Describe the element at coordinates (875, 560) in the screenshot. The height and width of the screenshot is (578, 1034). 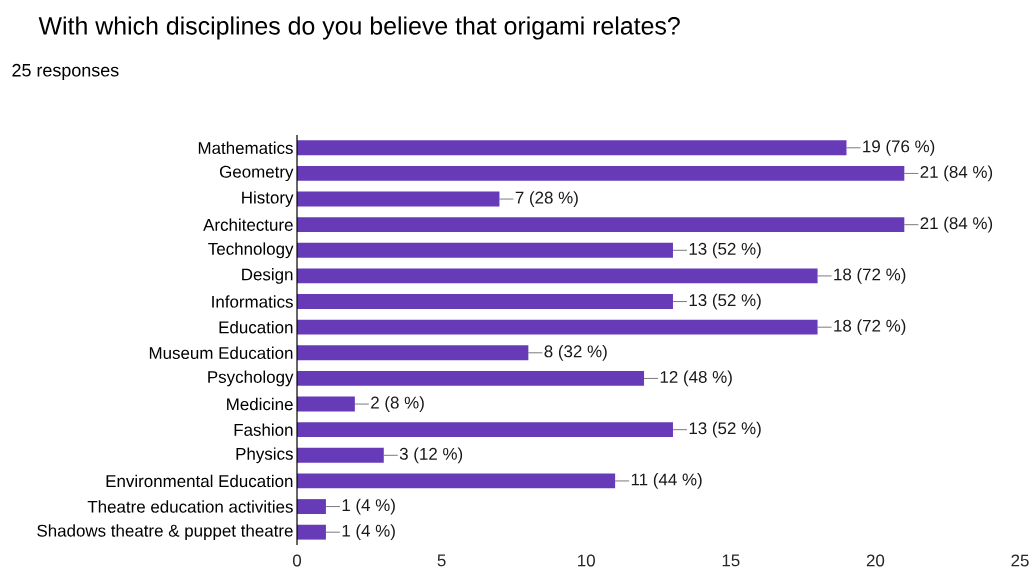
I see `x-tick-label: 20` at that location.